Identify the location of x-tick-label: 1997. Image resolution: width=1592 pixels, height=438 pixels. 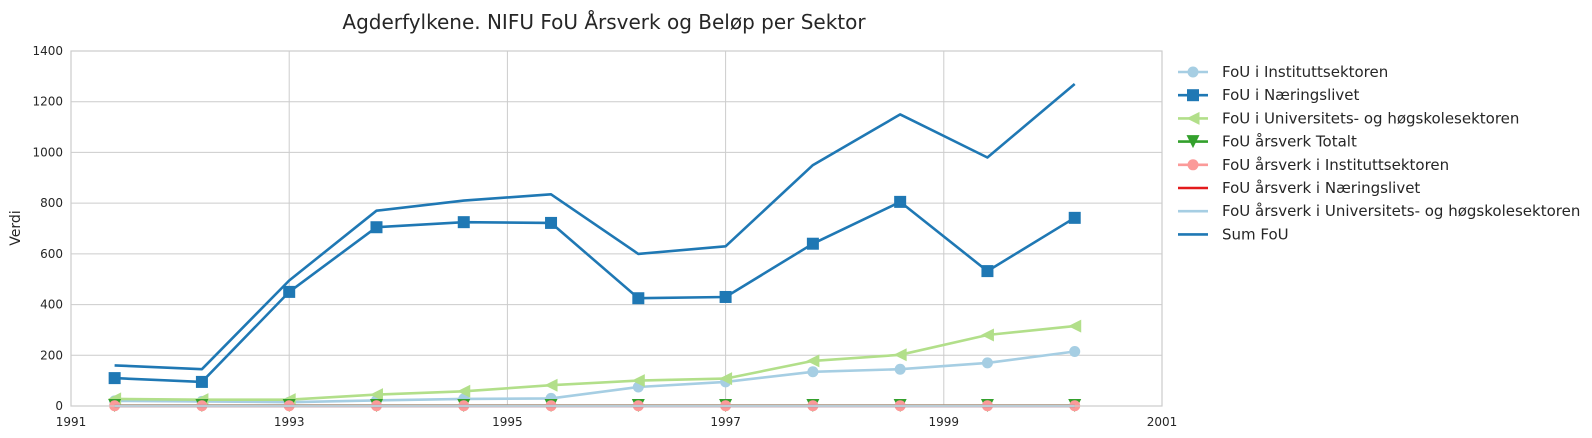
(725, 422).